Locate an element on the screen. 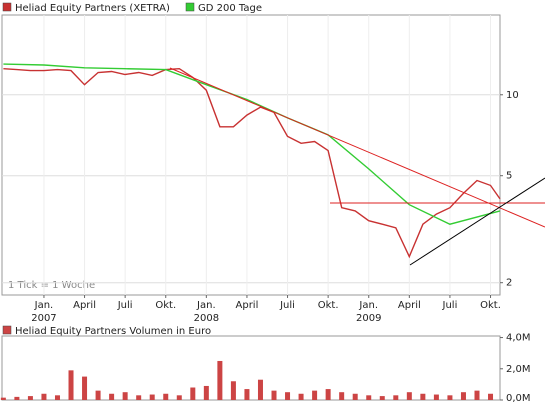  y-tick-label: 10 is located at coordinates (512, 95).